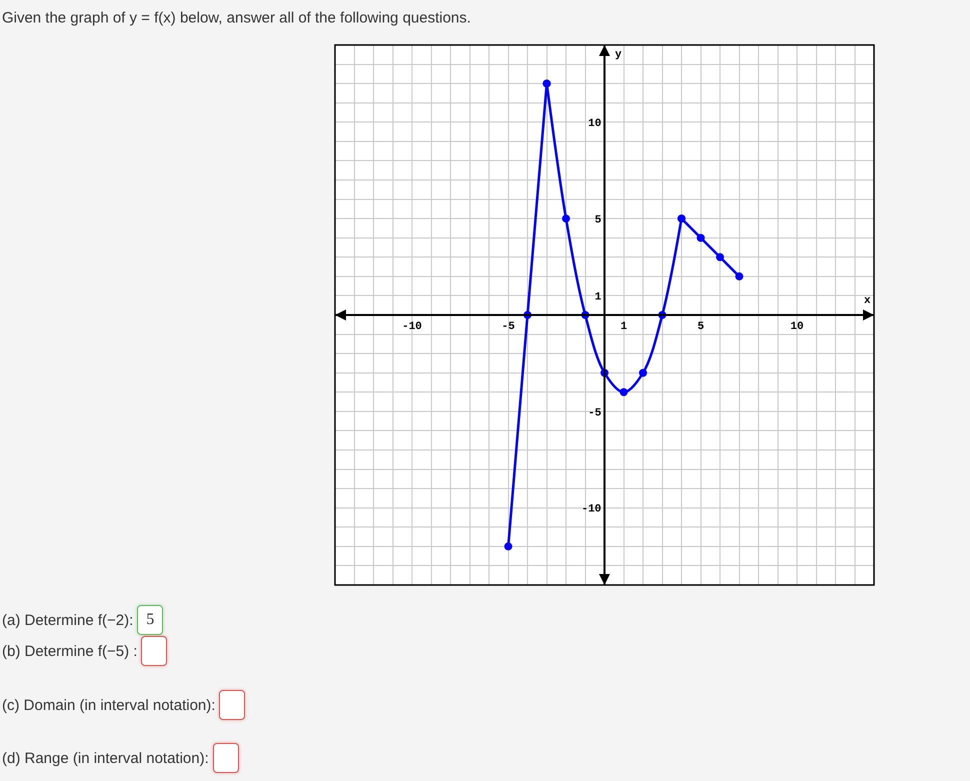 This screenshot has height=781, width=970. I want to click on y-tick-label: 1, so click(598, 298).